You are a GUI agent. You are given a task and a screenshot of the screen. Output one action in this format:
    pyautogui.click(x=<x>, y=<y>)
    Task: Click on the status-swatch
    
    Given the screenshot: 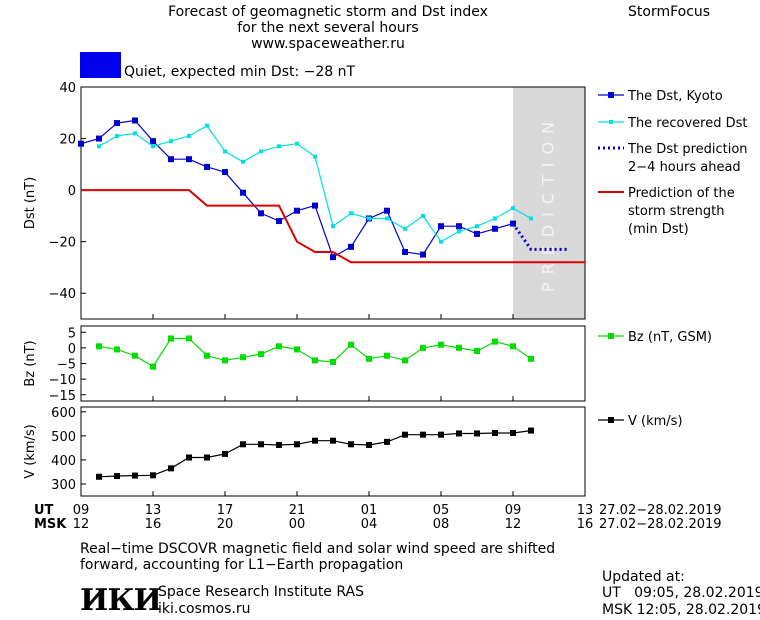 What is the action you would take?
    pyautogui.click(x=100, y=65)
    